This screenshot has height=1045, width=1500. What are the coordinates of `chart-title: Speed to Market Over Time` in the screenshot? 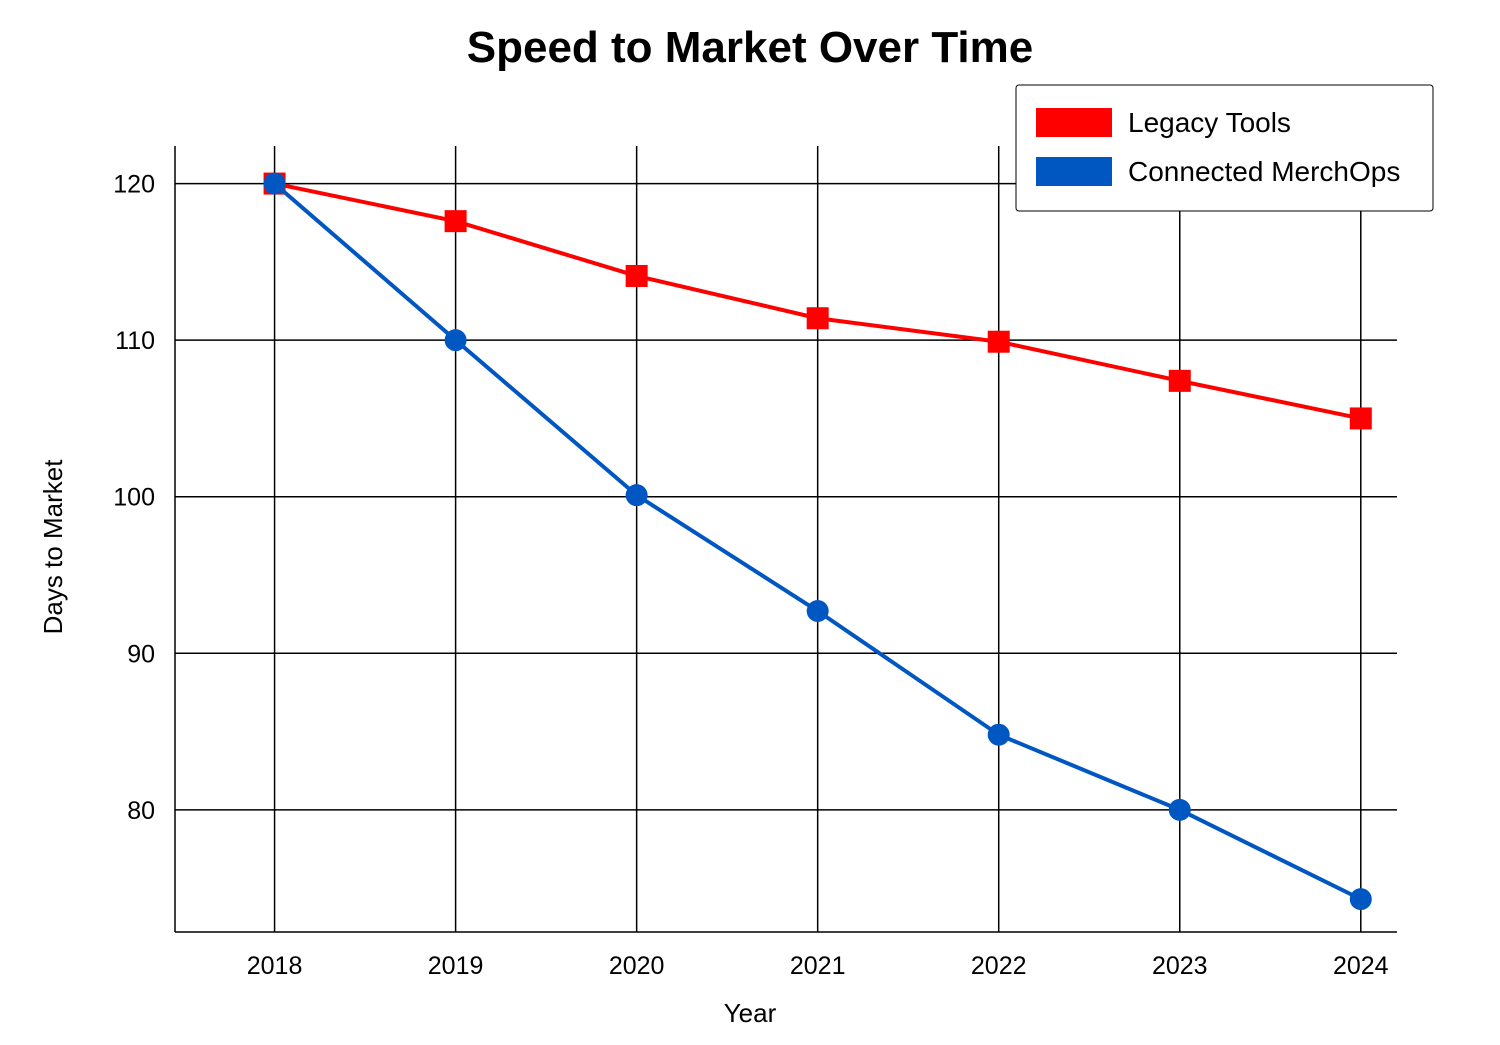 It's located at (750, 47).